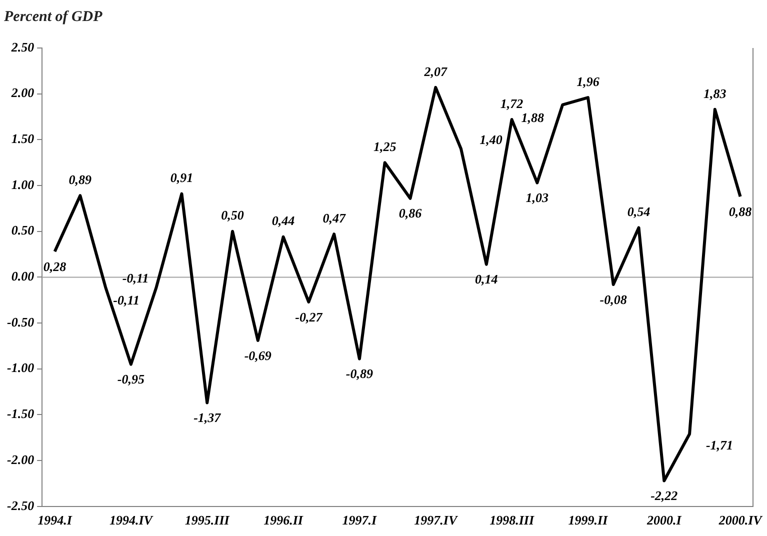  I want to click on x-tick-label: 1995.III, so click(207, 520).